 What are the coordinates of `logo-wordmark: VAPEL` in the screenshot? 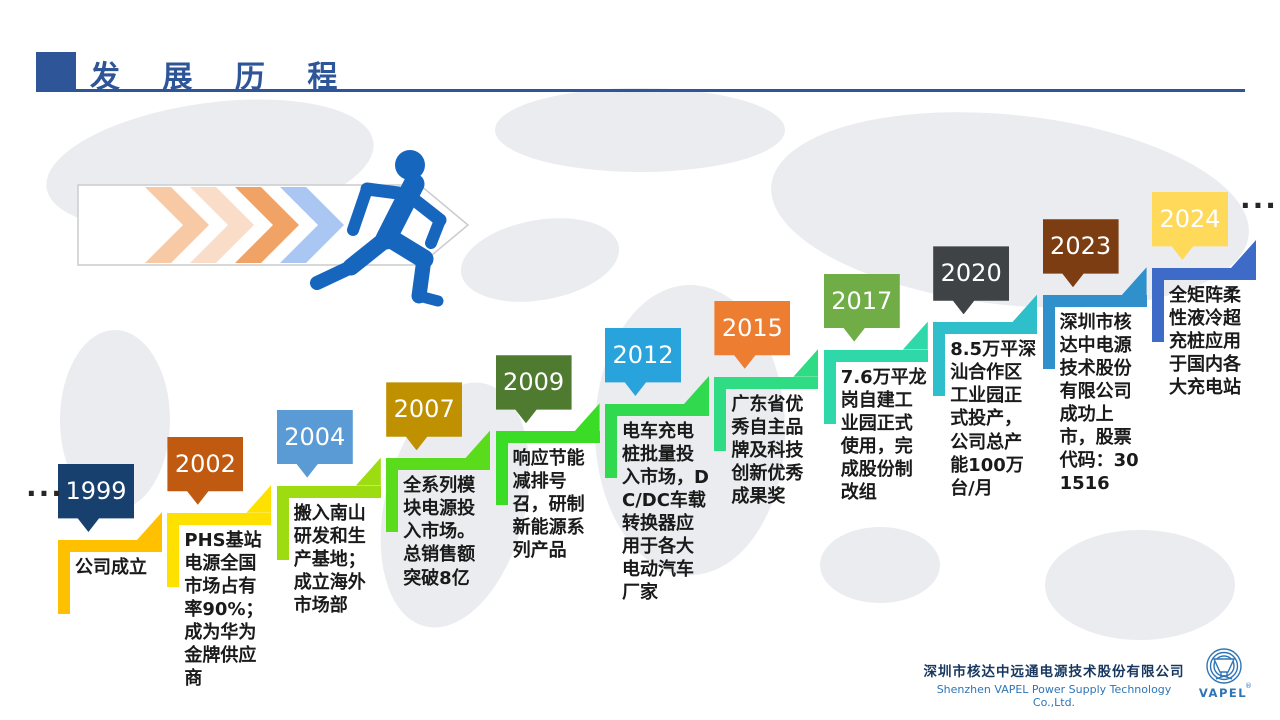 It's located at (1223, 693).